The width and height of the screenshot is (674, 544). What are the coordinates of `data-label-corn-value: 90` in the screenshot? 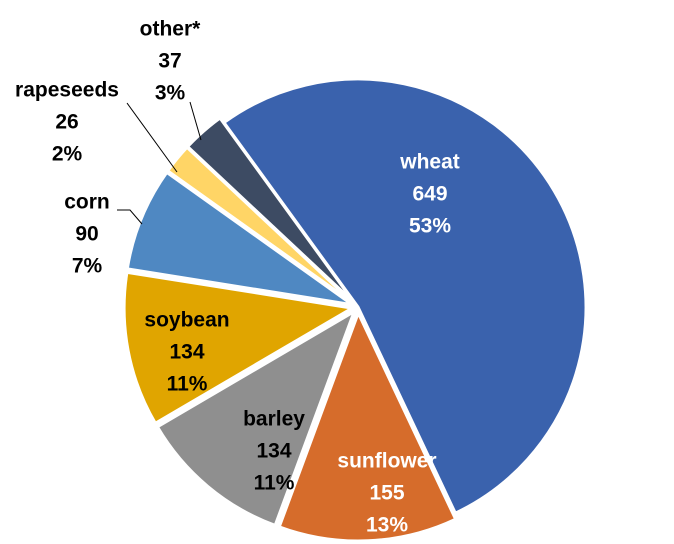 It's located at (86, 234).